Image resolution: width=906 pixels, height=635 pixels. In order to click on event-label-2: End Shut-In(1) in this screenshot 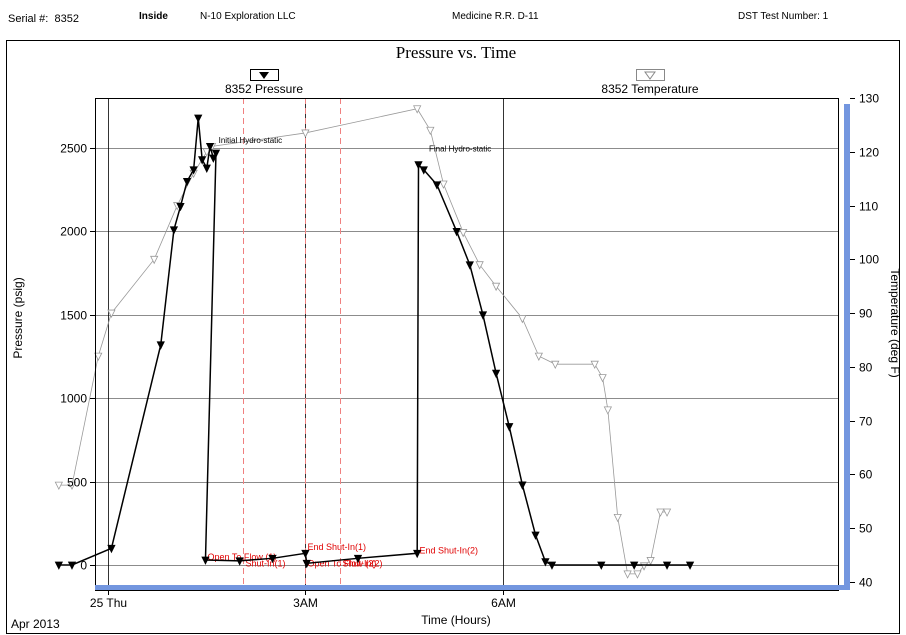, I will do `click(337, 547)`.